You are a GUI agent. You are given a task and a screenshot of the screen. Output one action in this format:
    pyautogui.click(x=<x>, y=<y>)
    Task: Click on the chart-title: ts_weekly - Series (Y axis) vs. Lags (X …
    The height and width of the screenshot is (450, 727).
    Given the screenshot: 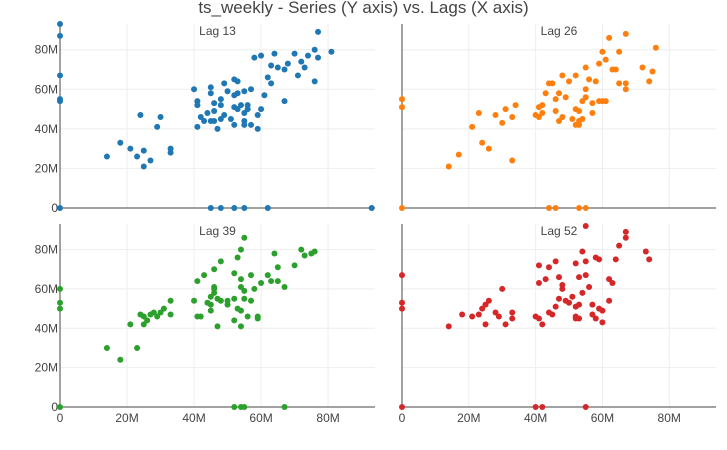 What is the action you would take?
    pyautogui.click(x=363, y=8)
    